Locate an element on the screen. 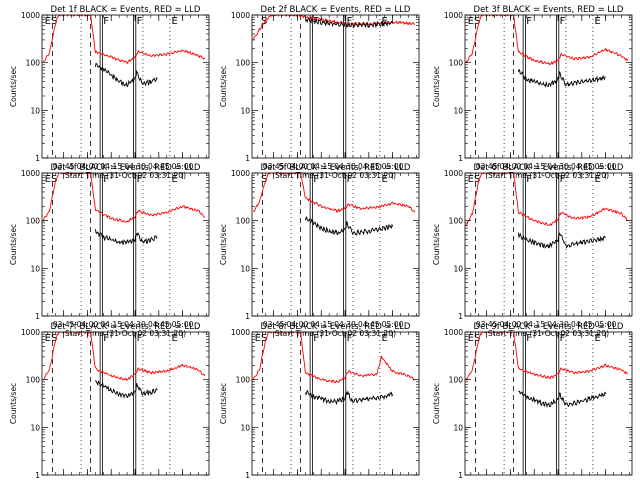 This screenshot has height=480, width=640. panel-title: Det 1f BLACK = Events, RED = LLD is located at coordinates (126, 10).